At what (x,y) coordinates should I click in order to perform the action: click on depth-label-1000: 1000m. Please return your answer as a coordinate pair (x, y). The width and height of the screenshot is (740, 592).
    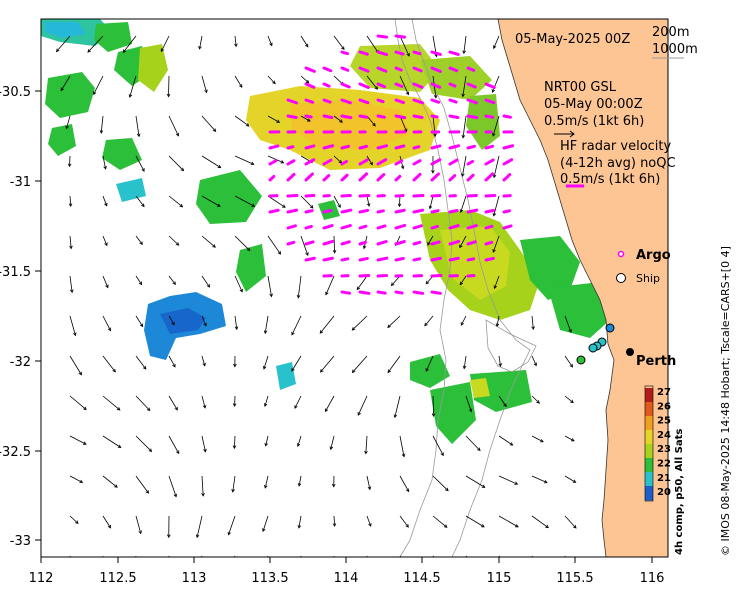
    Looking at the image, I should click on (675, 49).